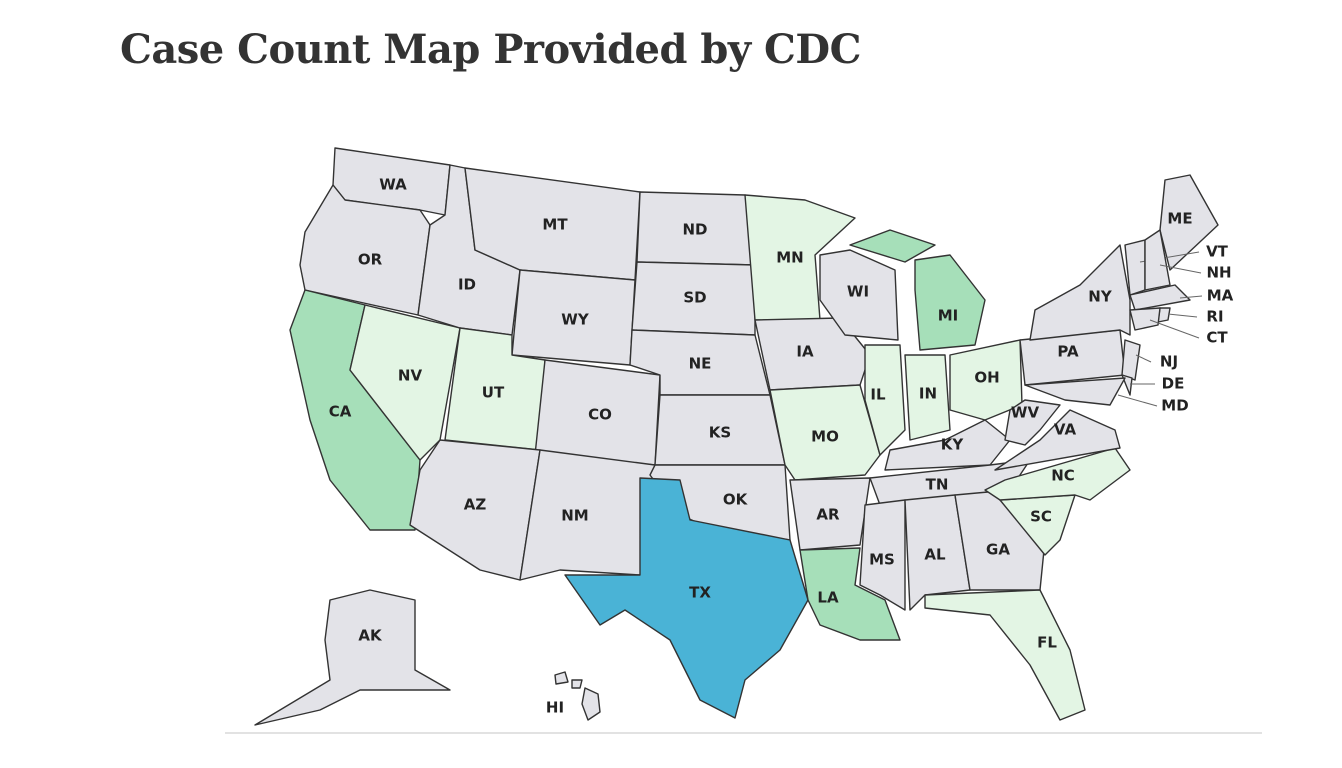 This screenshot has height=768, width=1342. Describe the element at coordinates (493, 393) in the screenshot. I see `state-label: UT` at that location.